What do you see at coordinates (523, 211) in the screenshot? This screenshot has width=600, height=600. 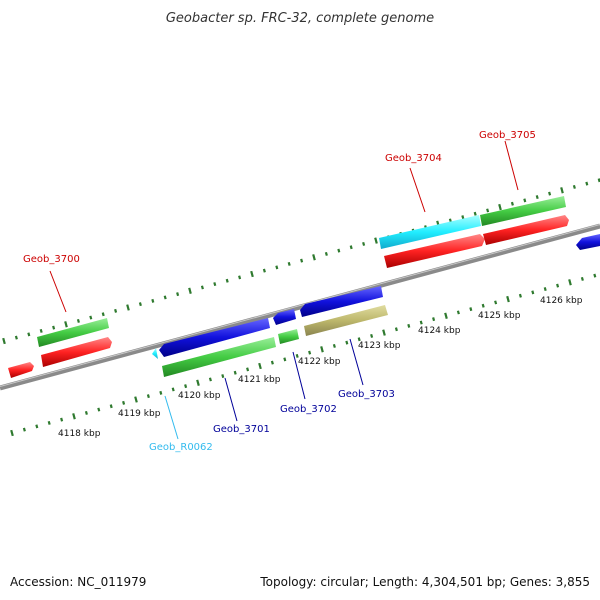 I see `gene-geob-3705-green` at bounding box center [523, 211].